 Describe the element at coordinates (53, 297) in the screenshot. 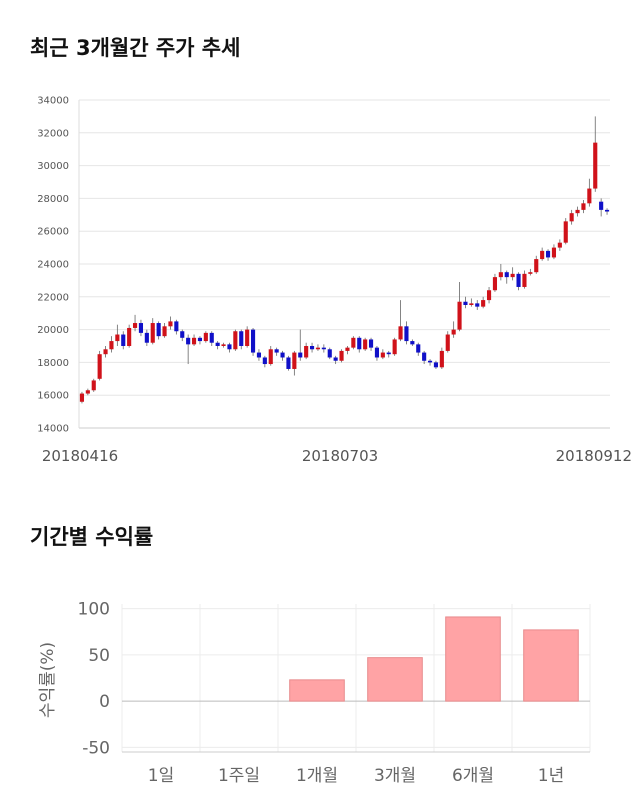

I see `y-tick-label: 22000` at that location.